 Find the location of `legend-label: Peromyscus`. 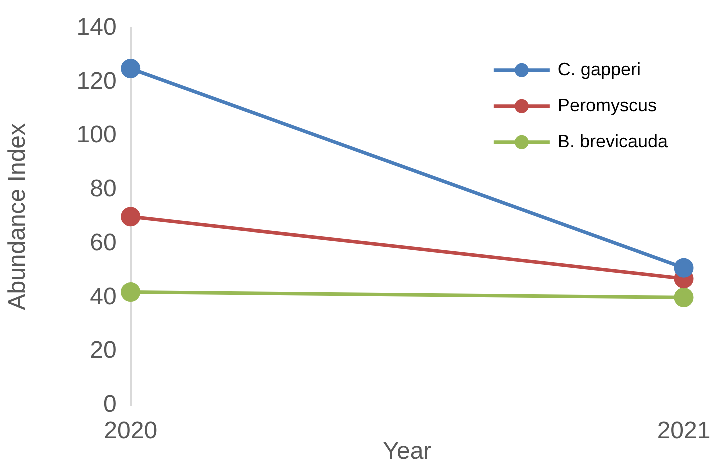

legend-label: Peromyscus is located at coordinates (607, 105).